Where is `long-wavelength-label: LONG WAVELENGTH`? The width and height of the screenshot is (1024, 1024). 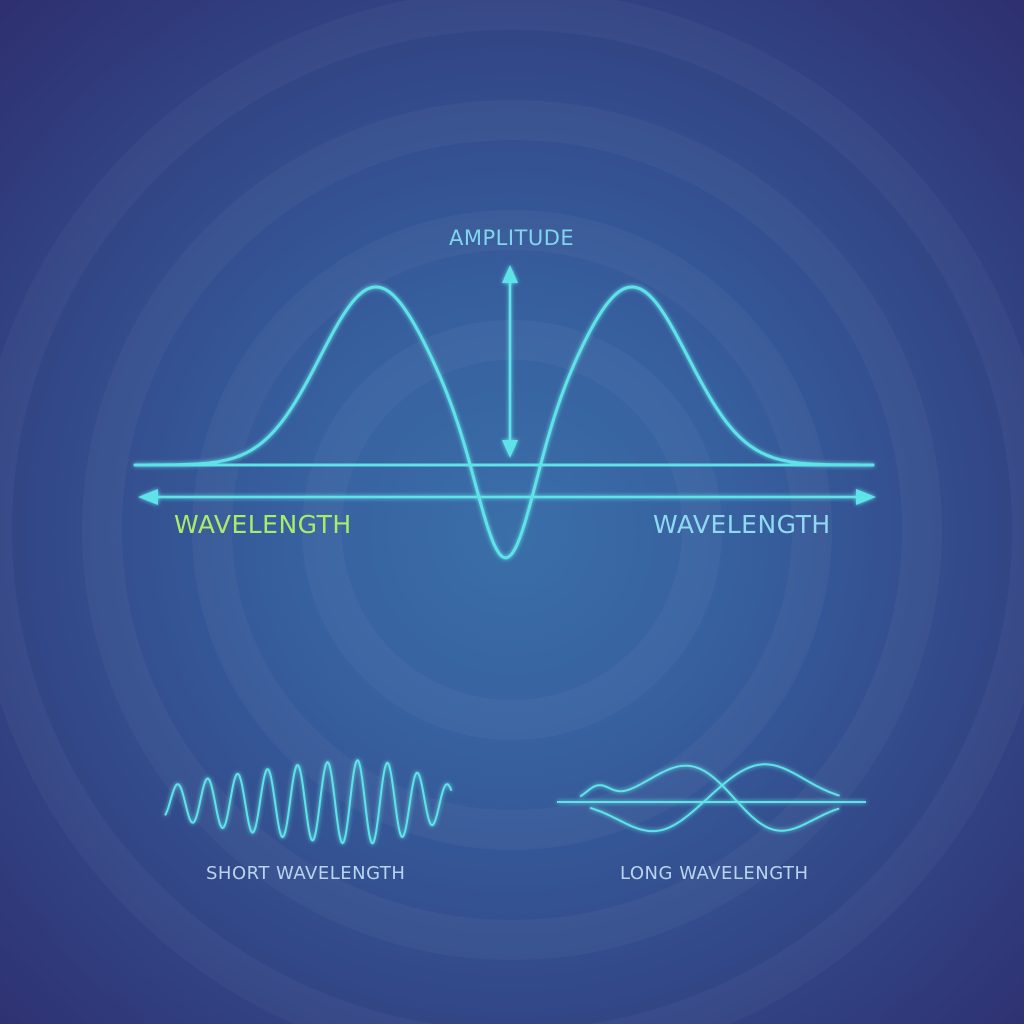
long-wavelength-label: LONG WAVELENGTH is located at coordinates (714, 873).